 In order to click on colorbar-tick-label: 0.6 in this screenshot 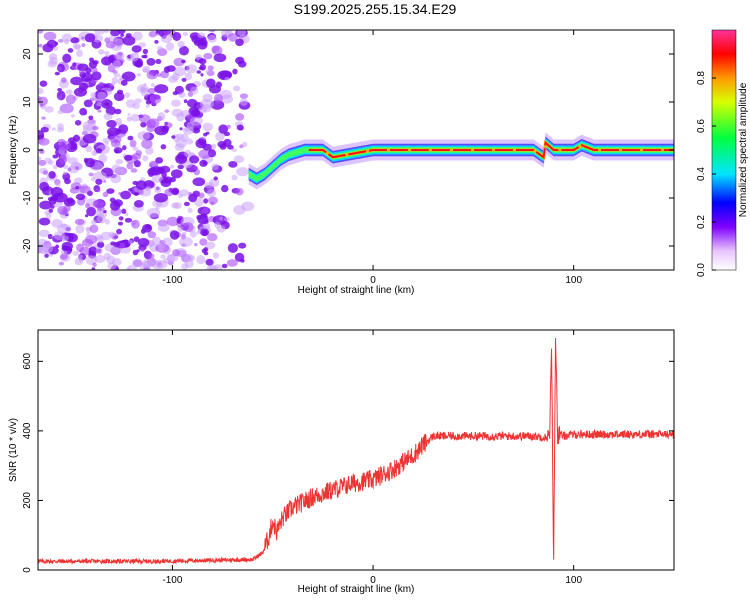, I will do `click(701, 126)`.